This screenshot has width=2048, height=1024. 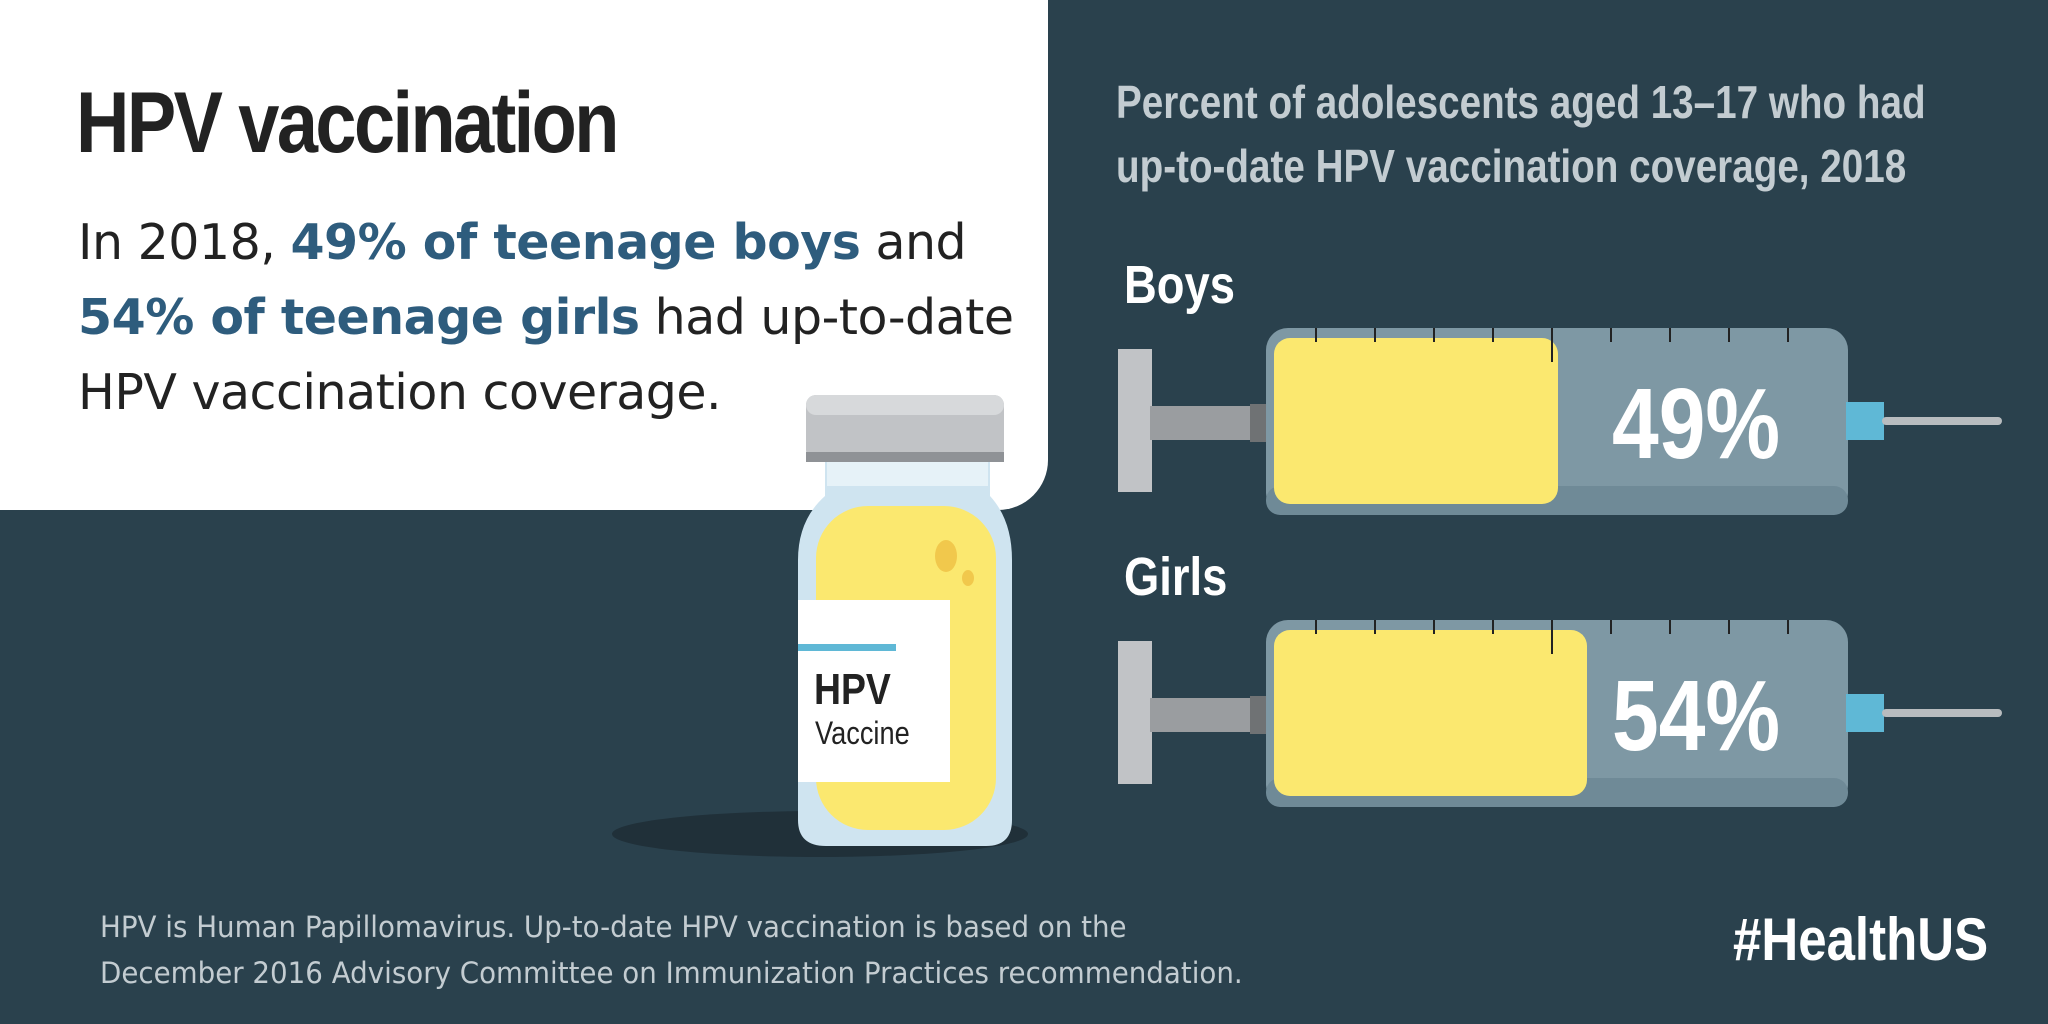 What do you see at coordinates (1202, 423) in the screenshot?
I see `boys-plunger-rod` at bounding box center [1202, 423].